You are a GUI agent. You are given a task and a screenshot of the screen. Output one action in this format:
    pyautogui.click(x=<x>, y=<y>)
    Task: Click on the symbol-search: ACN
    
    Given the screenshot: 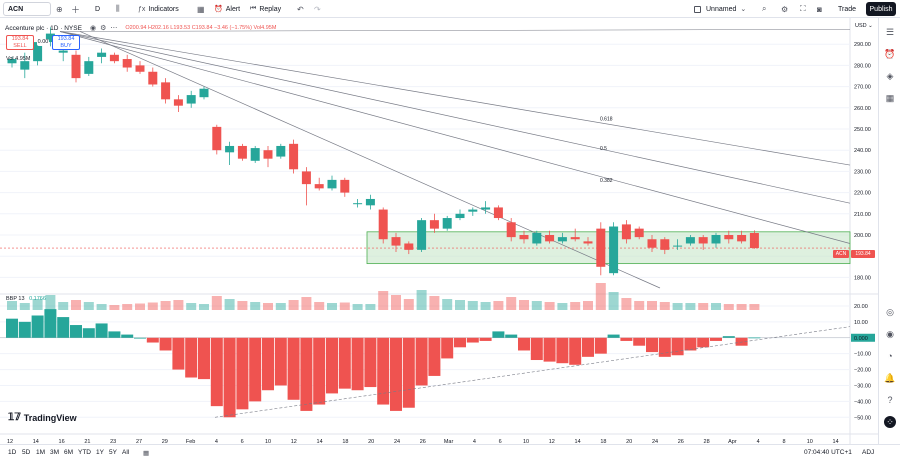 What is the action you would take?
    pyautogui.click(x=27, y=9)
    